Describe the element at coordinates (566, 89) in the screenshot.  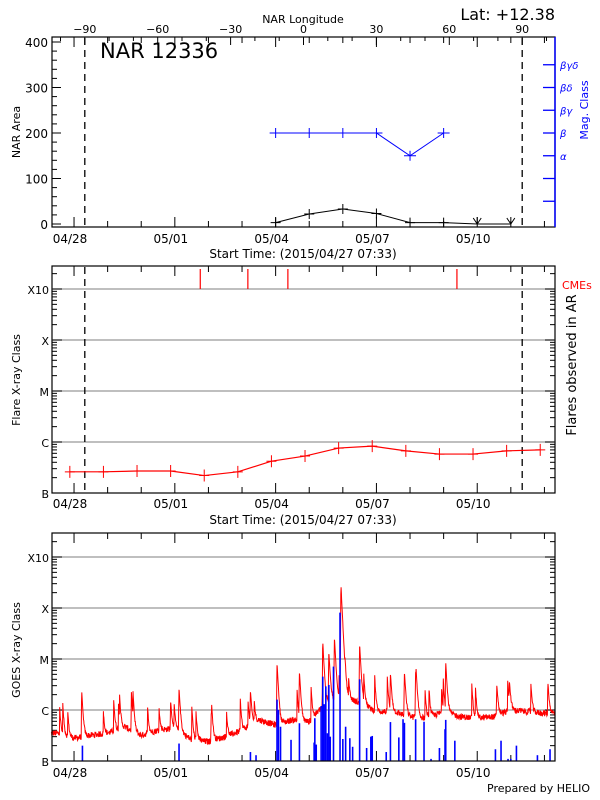
I see `mag-class-tick-label: βδ` at that location.